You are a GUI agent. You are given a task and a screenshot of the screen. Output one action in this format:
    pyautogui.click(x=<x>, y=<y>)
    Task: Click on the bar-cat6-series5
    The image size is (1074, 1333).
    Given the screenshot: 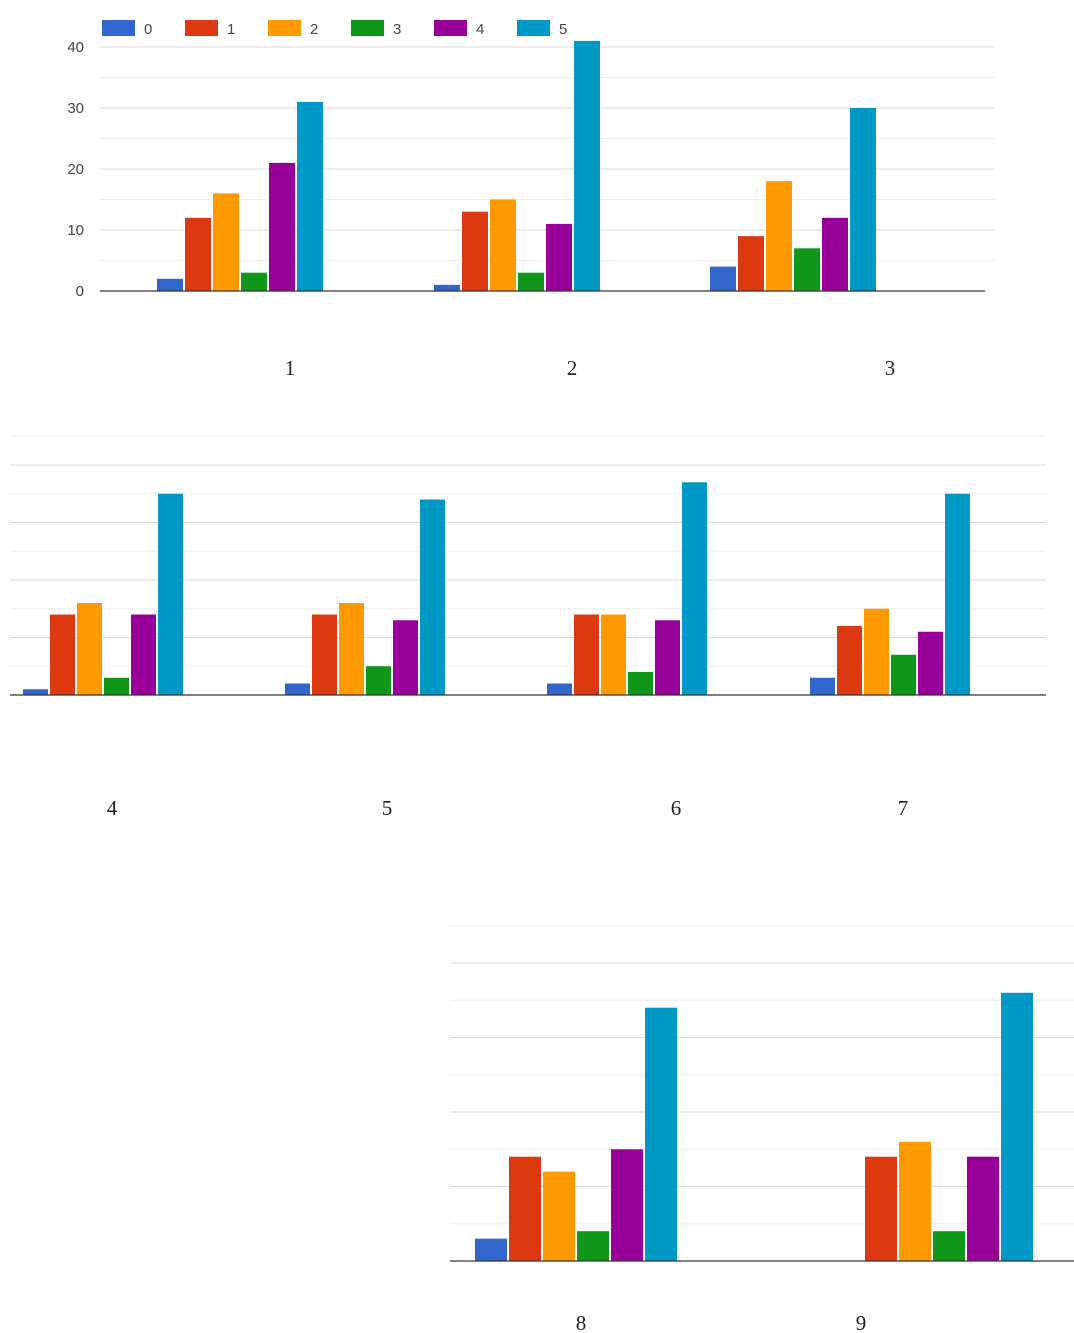 What is the action you would take?
    pyautogui.click(x=694, y=588)
    